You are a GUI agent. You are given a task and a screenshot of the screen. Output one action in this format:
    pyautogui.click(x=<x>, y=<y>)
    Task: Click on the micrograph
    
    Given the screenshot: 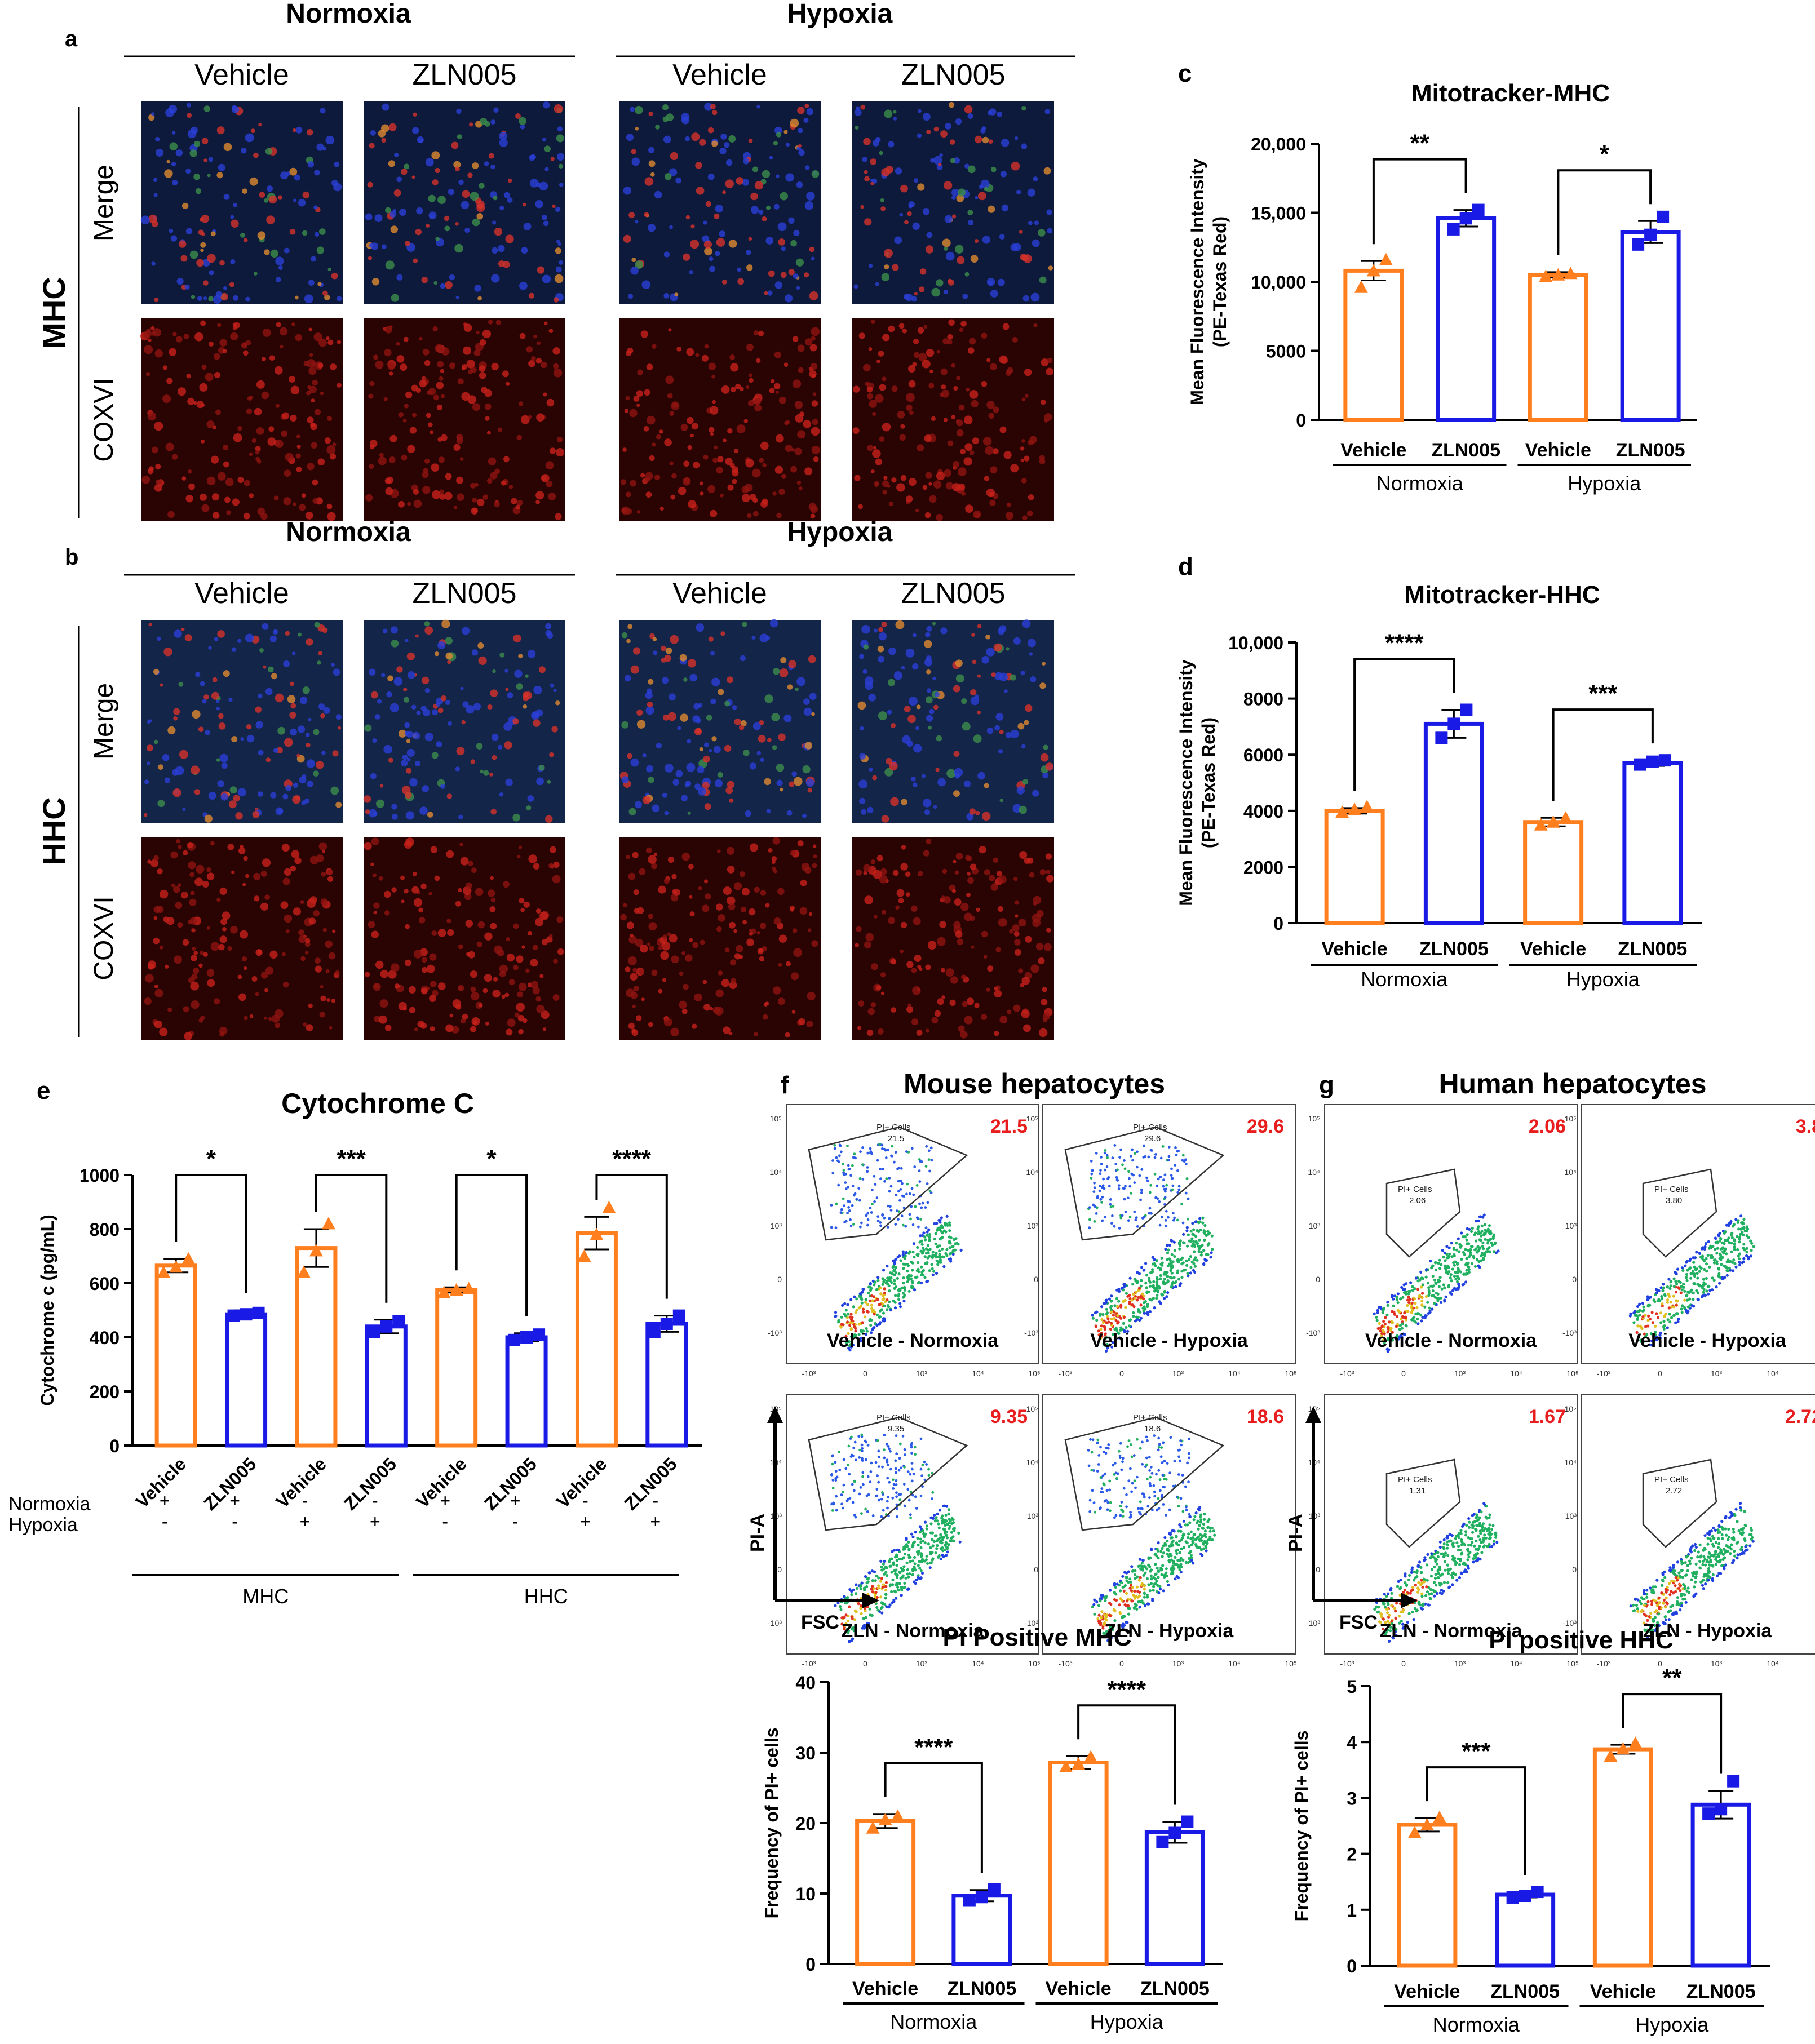 What is the action you would take?
    pyautogui.click(x=720, y=419)
    